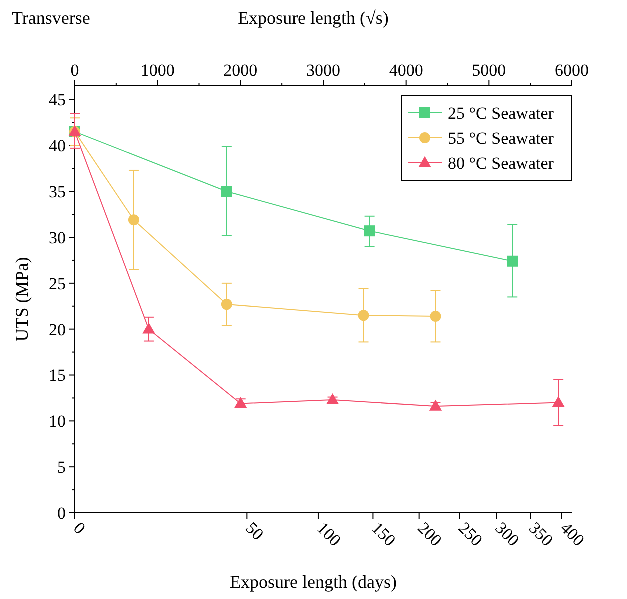  I want to click on y-tick-label: 25, so click(57, 284).